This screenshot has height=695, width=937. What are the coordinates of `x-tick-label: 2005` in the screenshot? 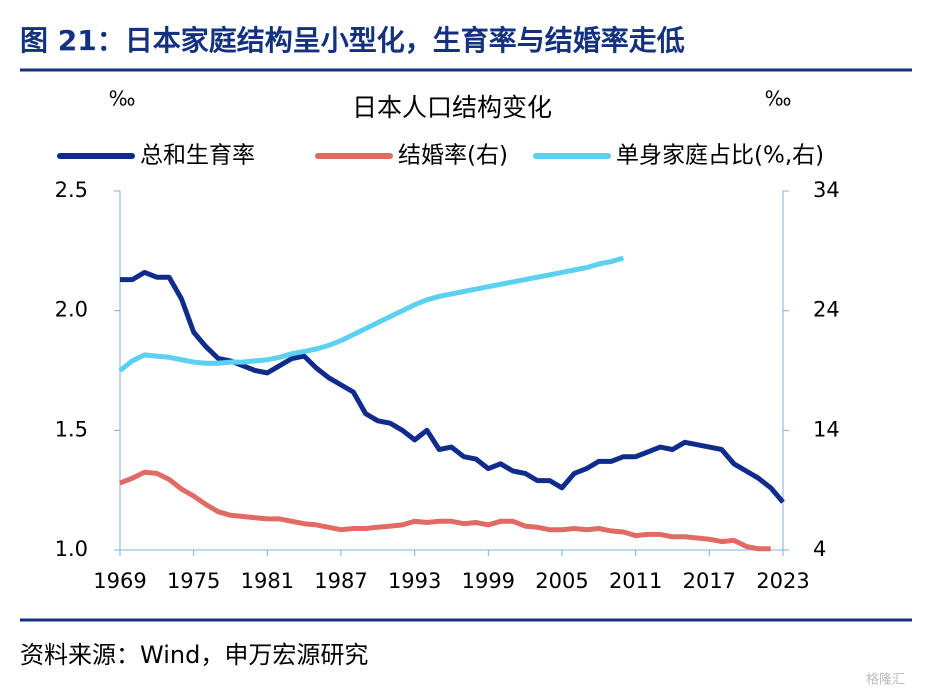 It's located at (561, 581).